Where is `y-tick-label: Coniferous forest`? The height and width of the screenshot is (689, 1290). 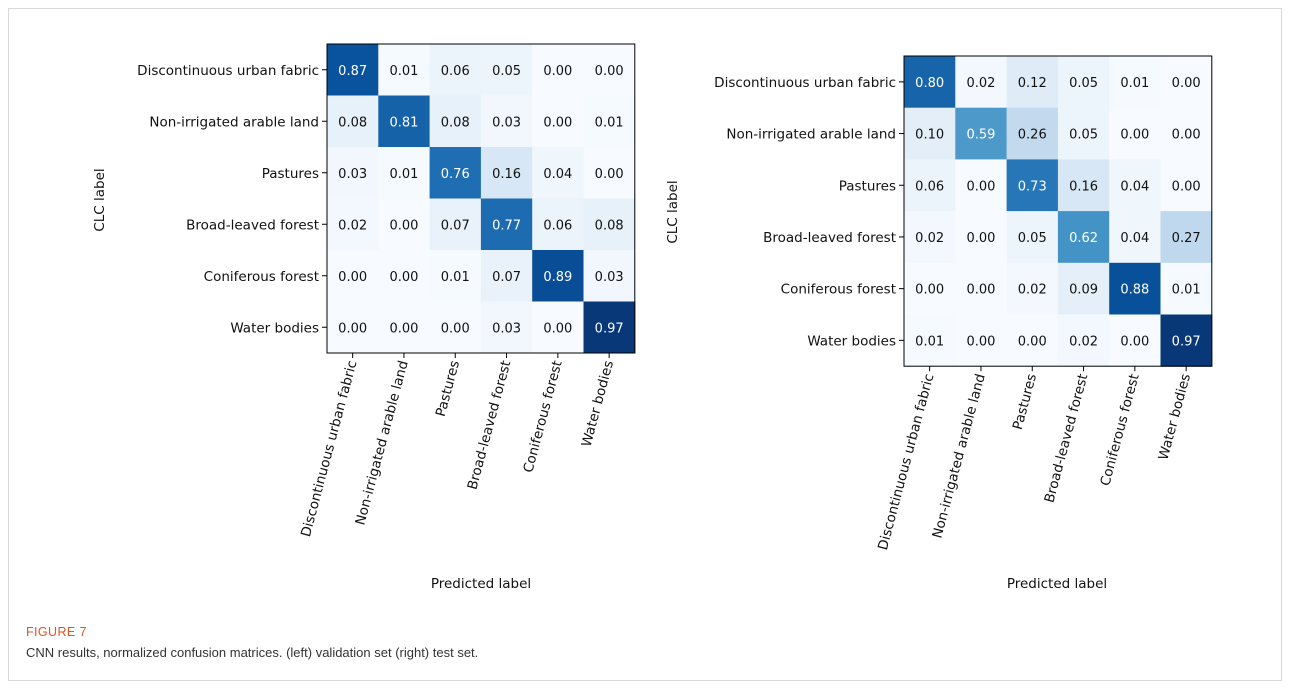
y-tick-label: Coniferous forest is located at coordinates (261, 277).